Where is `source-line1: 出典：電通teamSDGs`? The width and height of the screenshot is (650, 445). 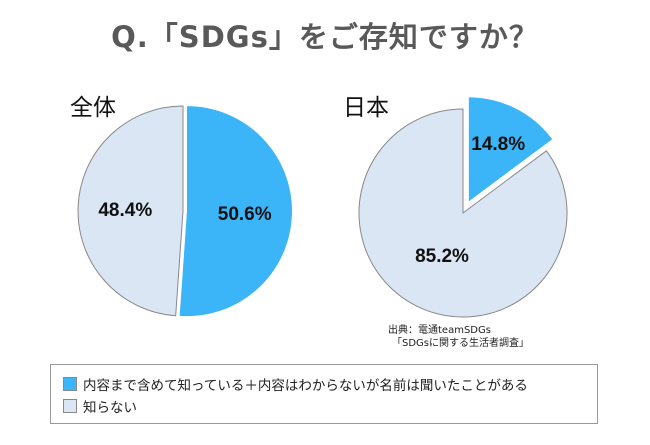
source-line1: 出典：電通teamSDGs is located at coordinates (439, 330).